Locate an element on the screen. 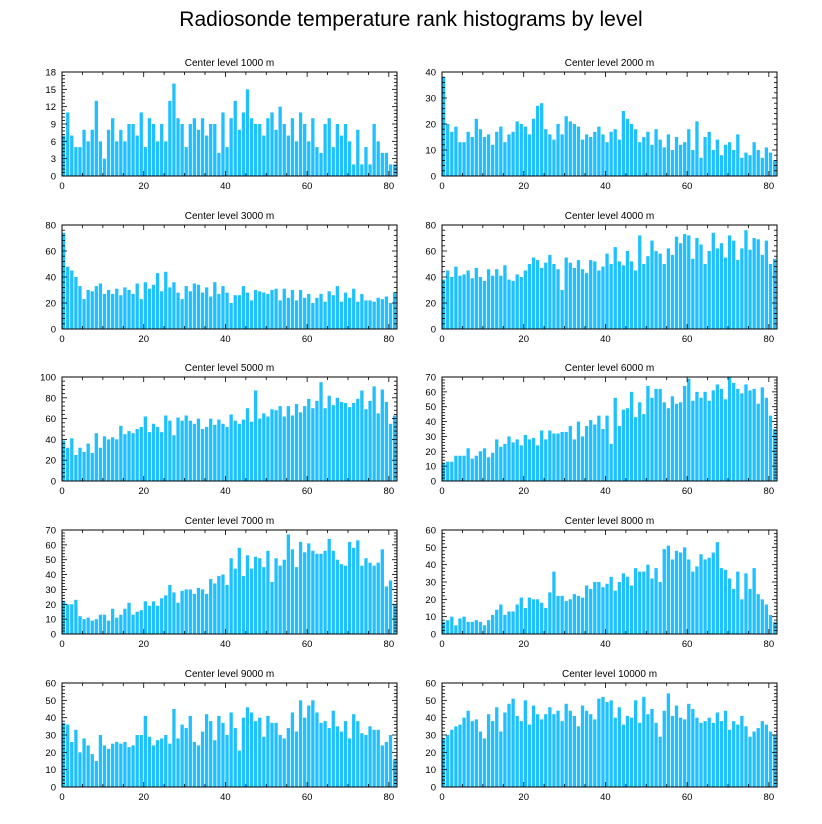  panel-title: Center level 2000 m is located at coordinates (610, 63).